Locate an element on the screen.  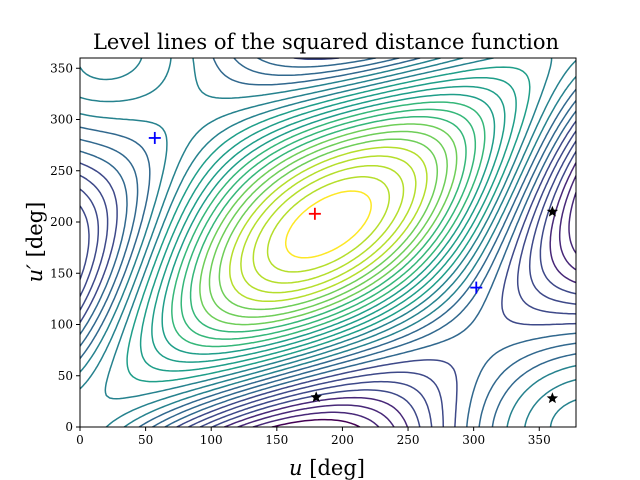
y-tick-label: 100 is located at coordinates (61, 325).